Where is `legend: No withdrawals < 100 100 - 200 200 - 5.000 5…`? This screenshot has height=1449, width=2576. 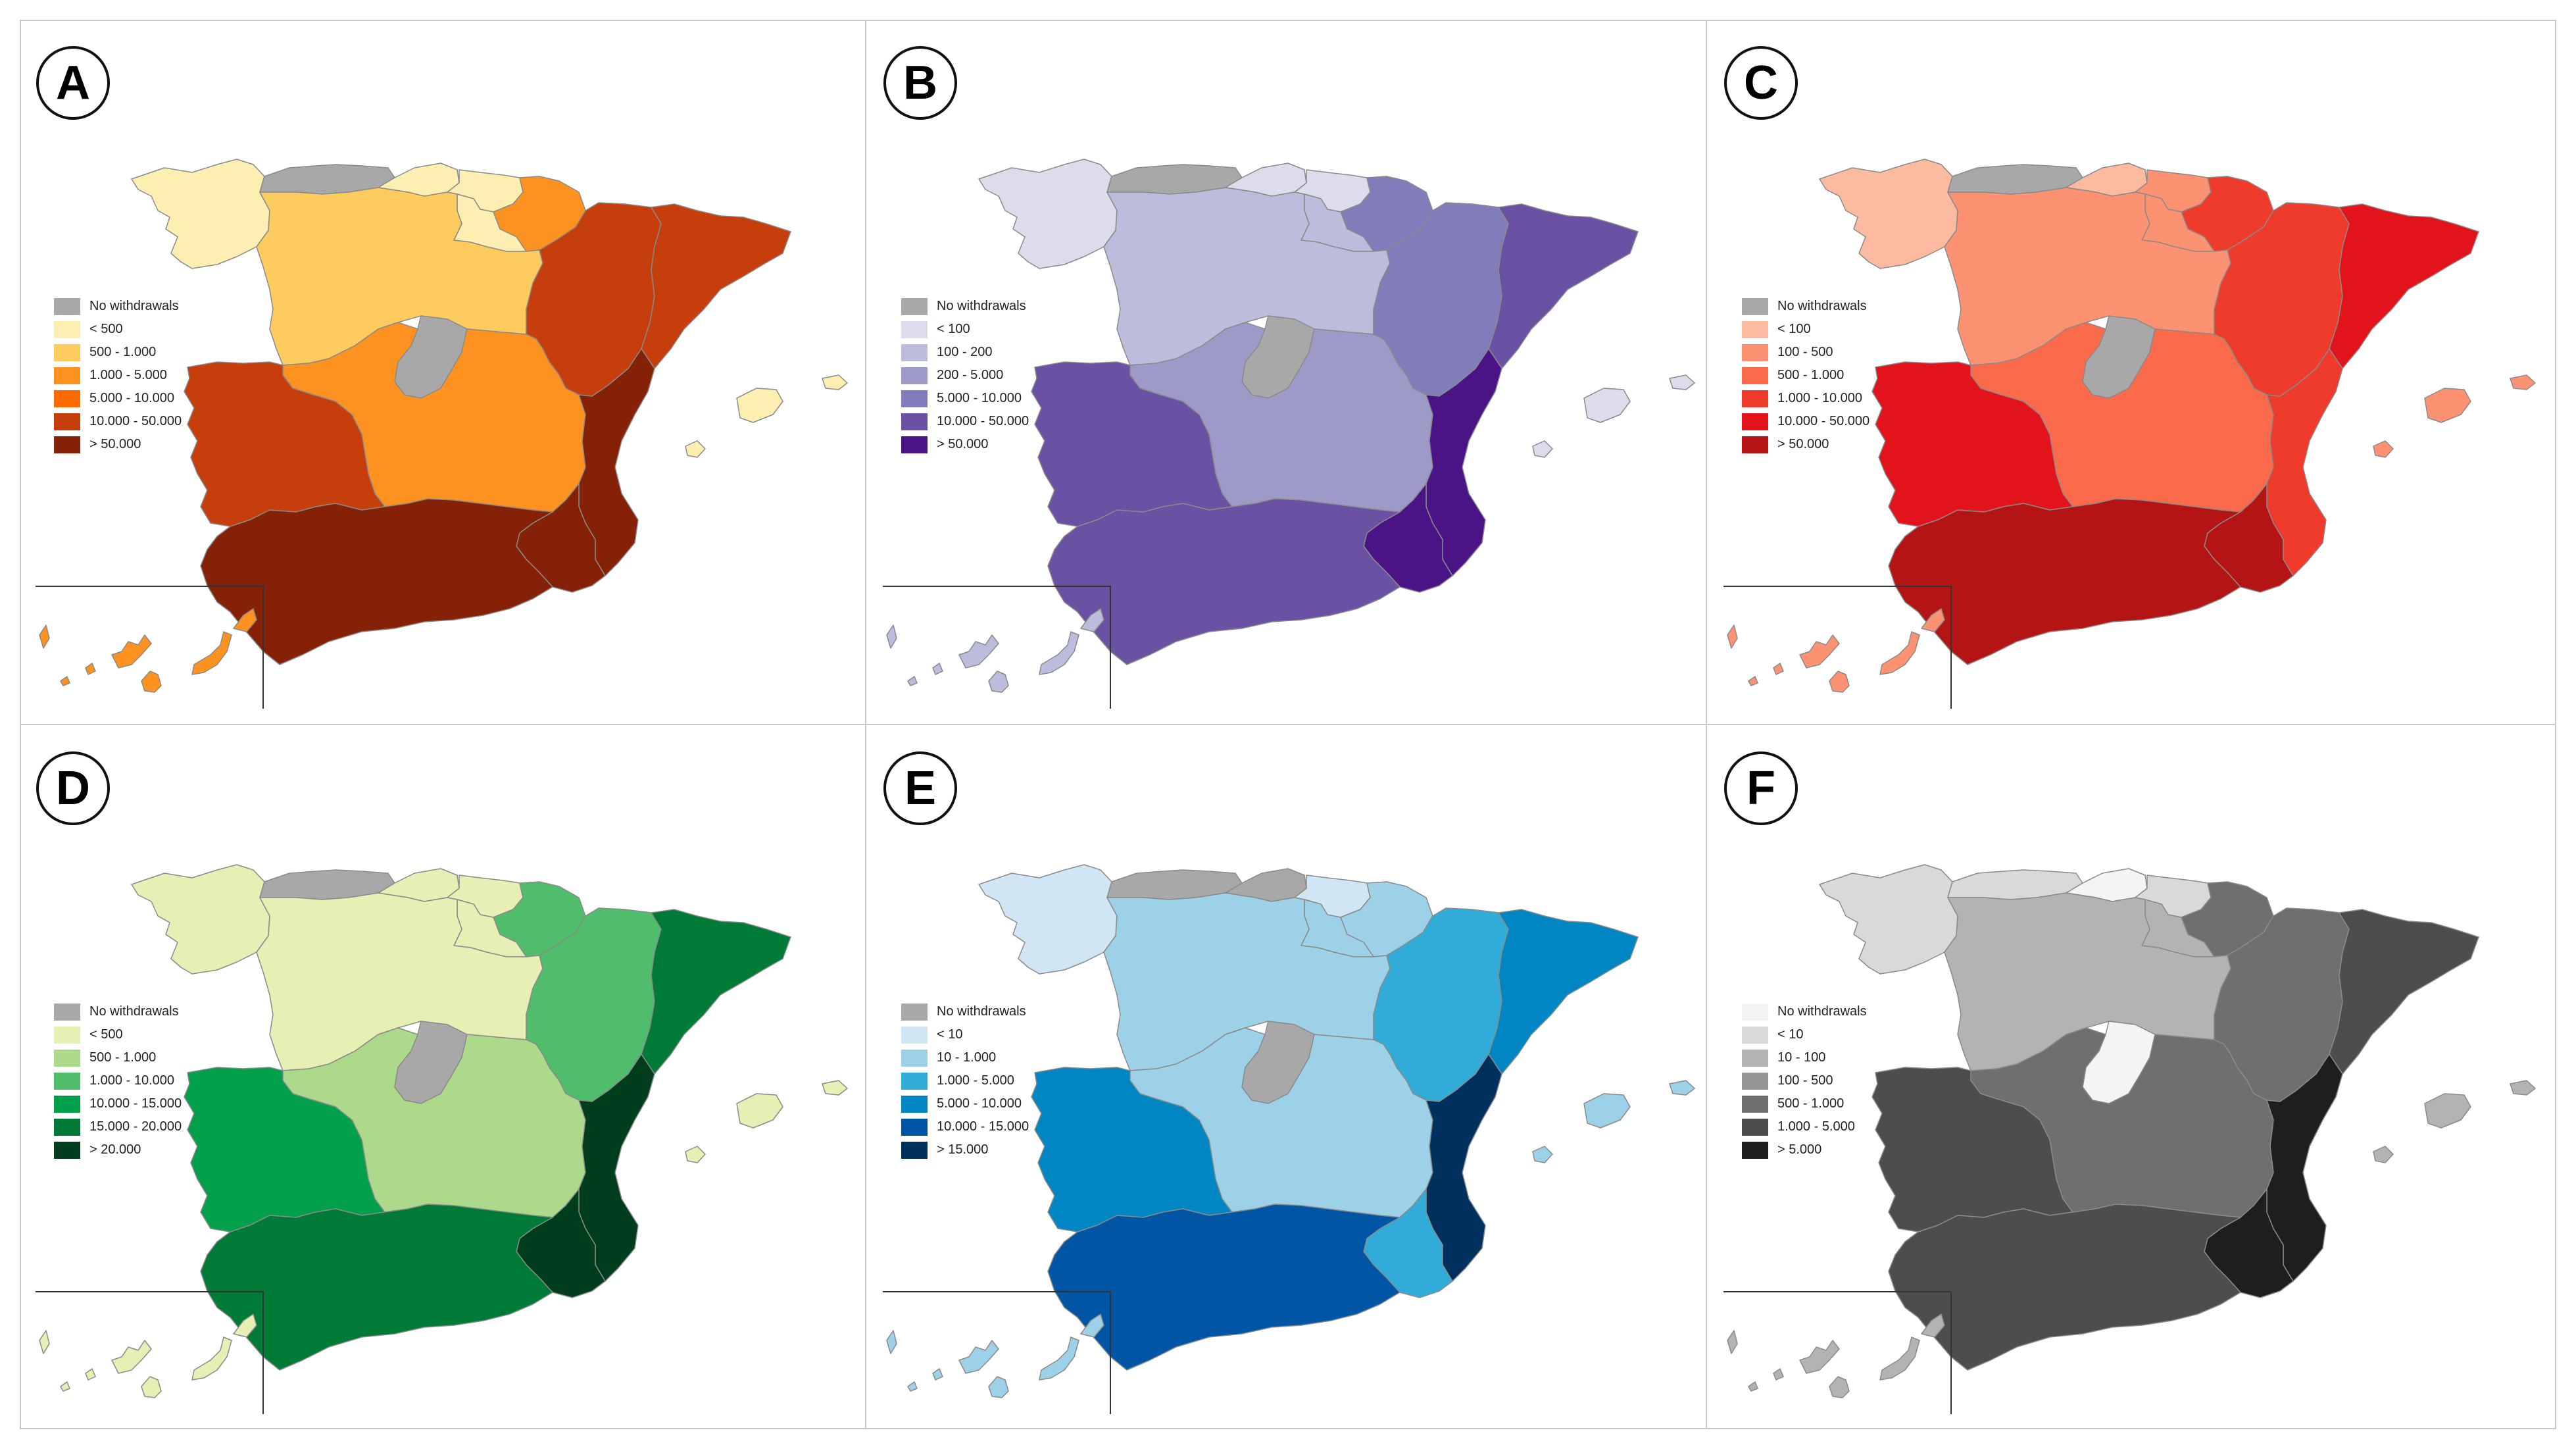 legend: No withdrawals < 100 100 - 200 200 - 5.000 5… is located at coordinates (965, 376).